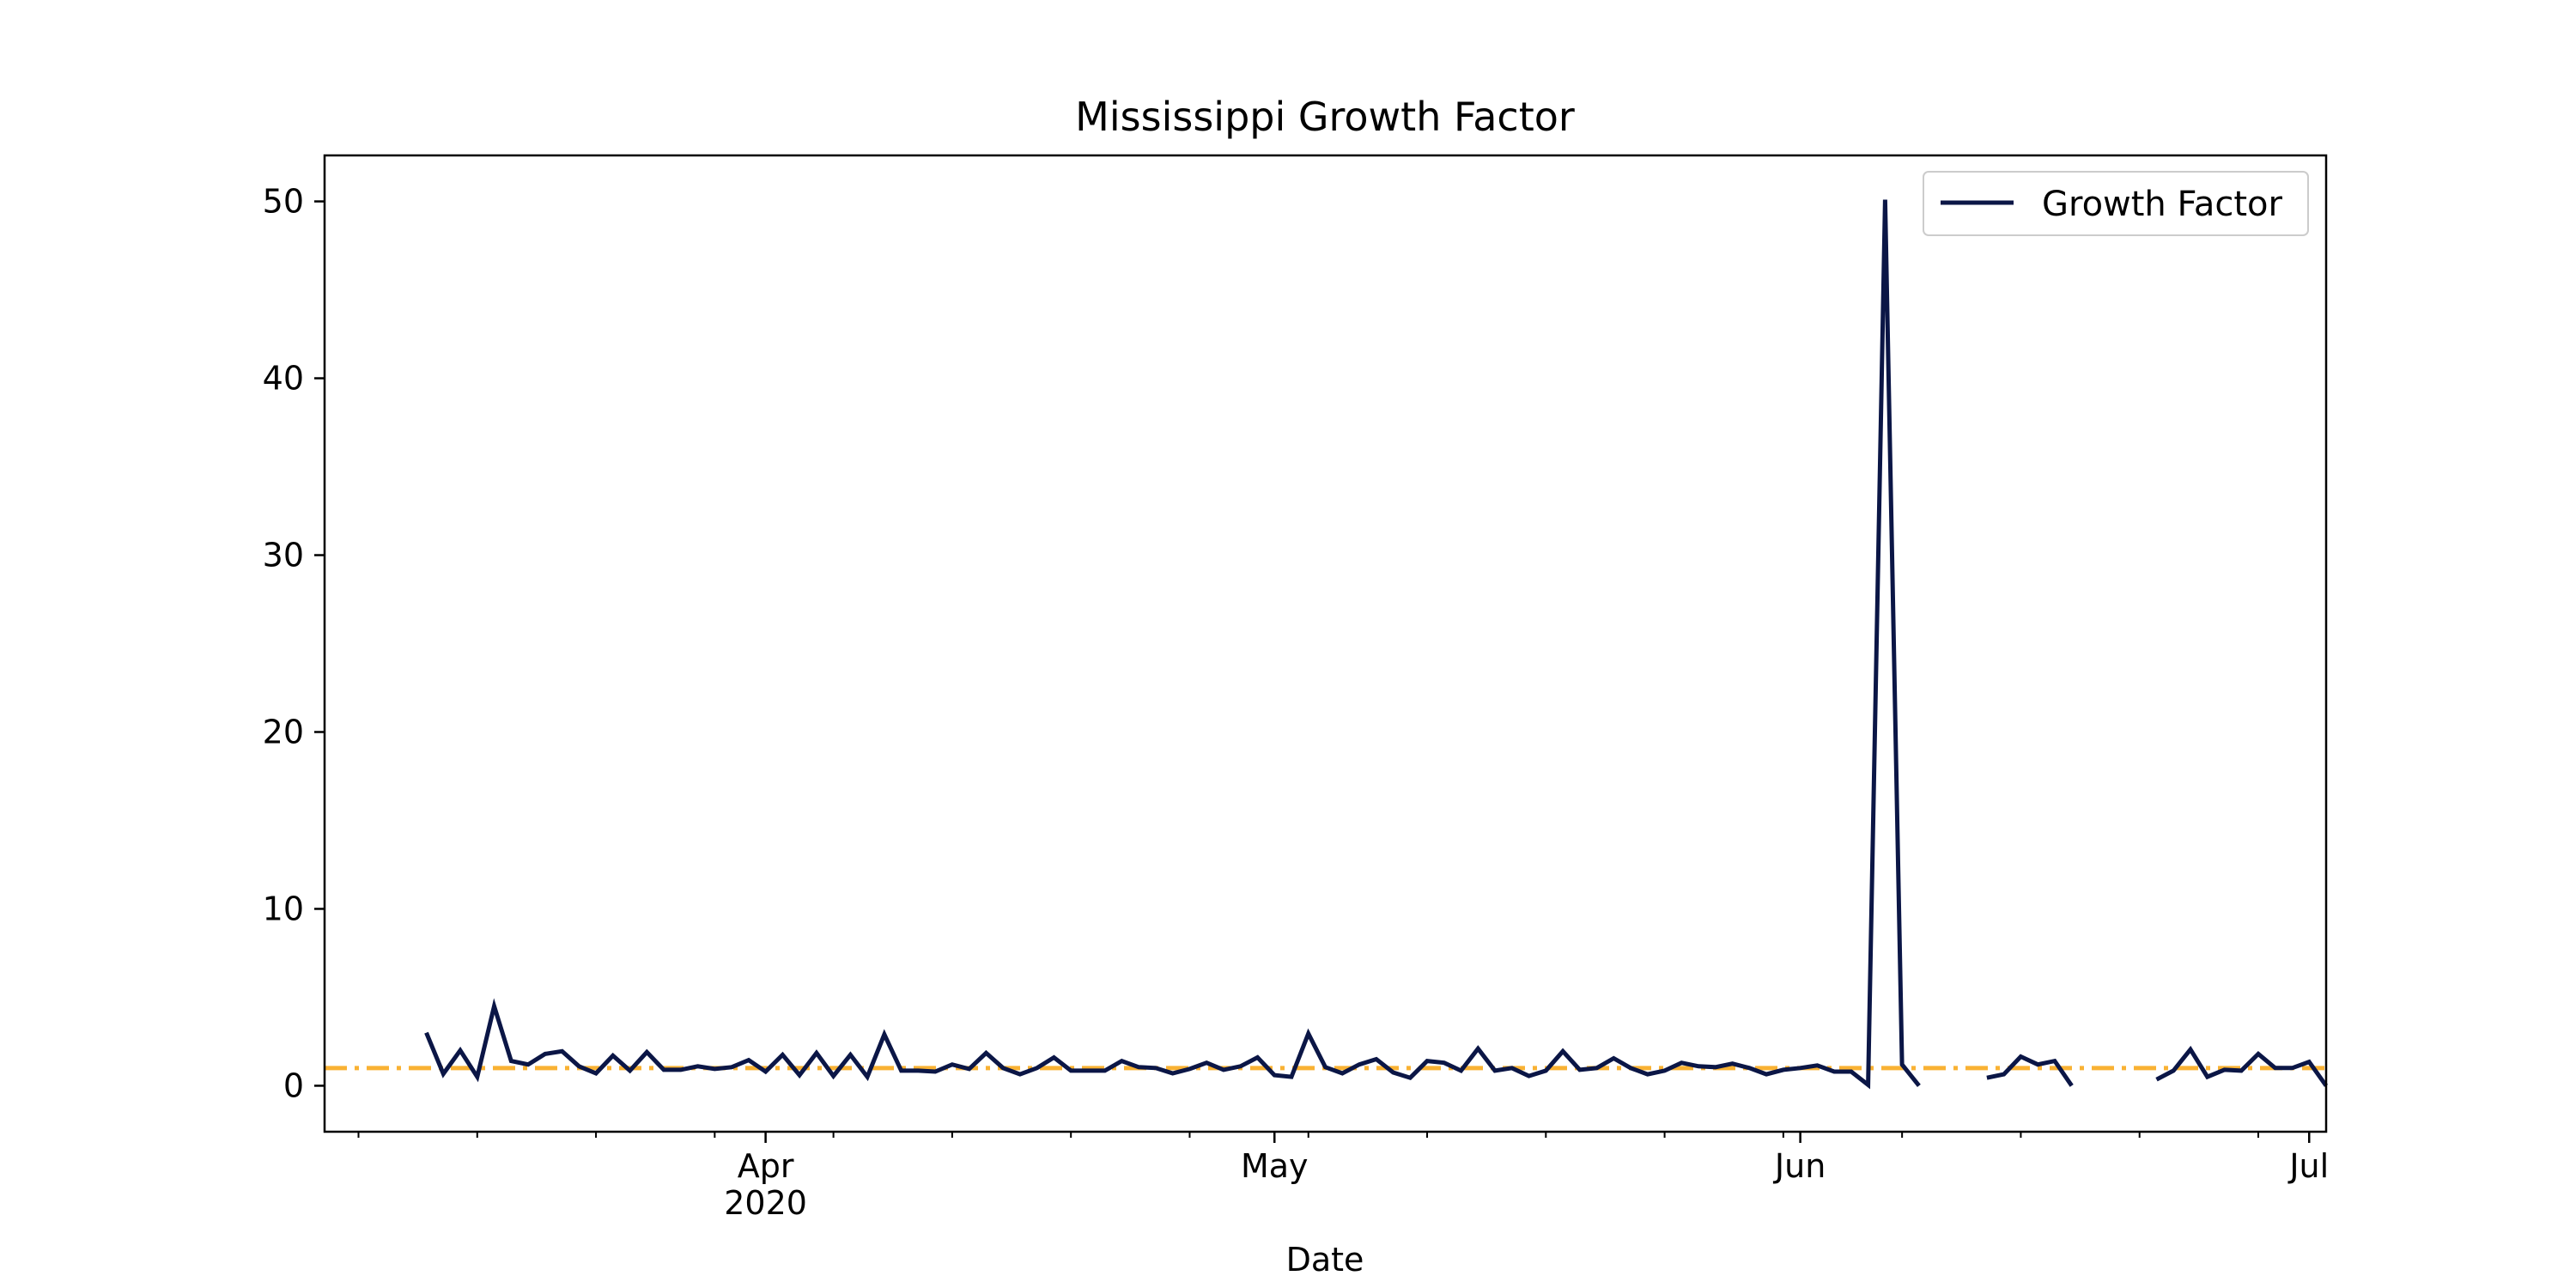 The width and height of the screenshot is (2576, 1288). I want to click on chart-title: Mississippi Growth Factor, so click(1325, 117).